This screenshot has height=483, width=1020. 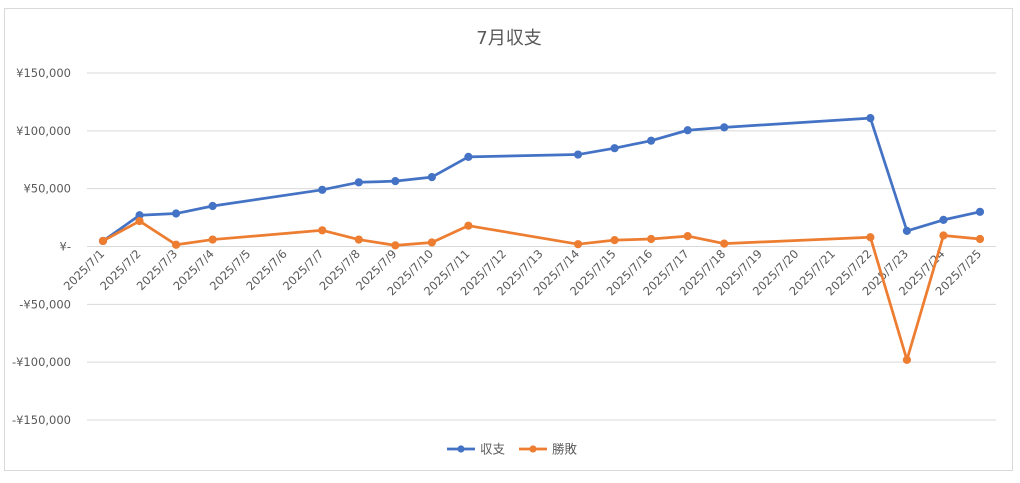 I want to click on legend-item: 勝敗, so click(x=548, y=449).